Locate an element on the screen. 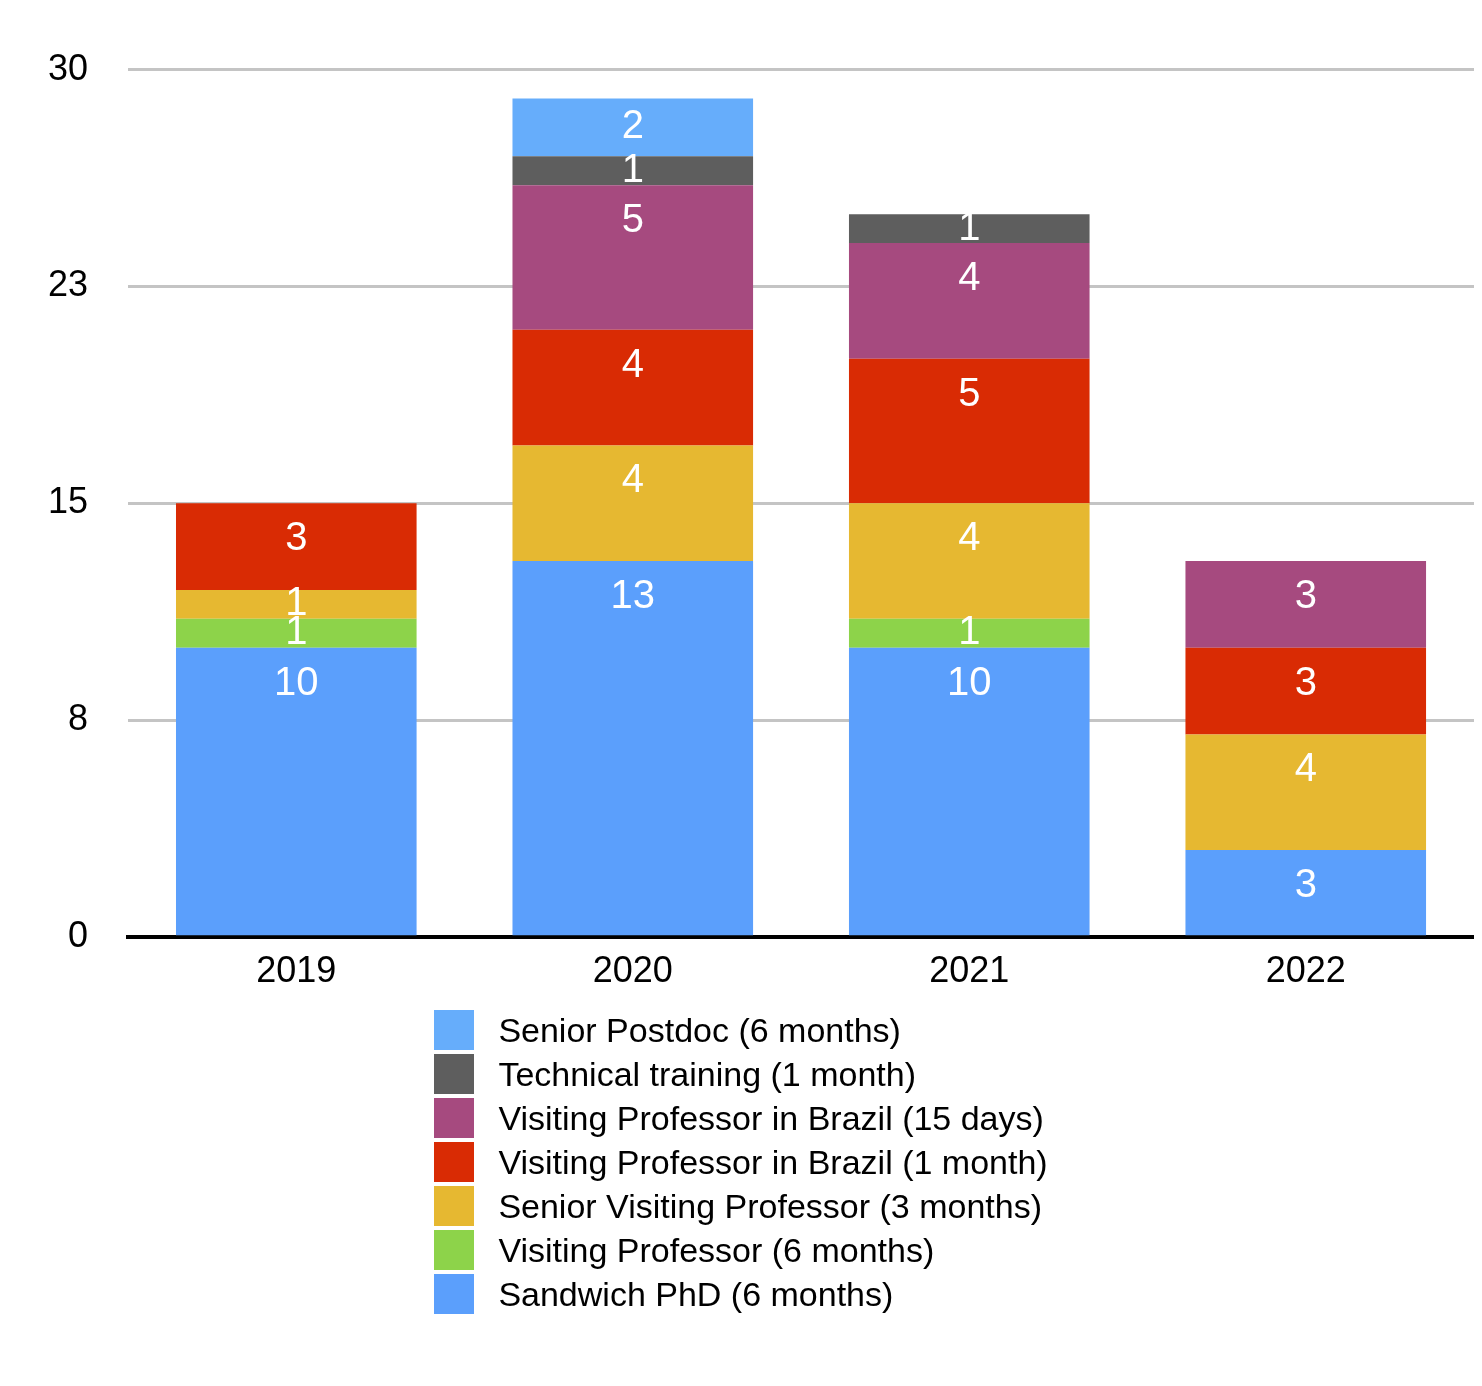 This screenshot has height=1386, width=1482. x-tick-label: 2020 is located at coordinates (632, 970).